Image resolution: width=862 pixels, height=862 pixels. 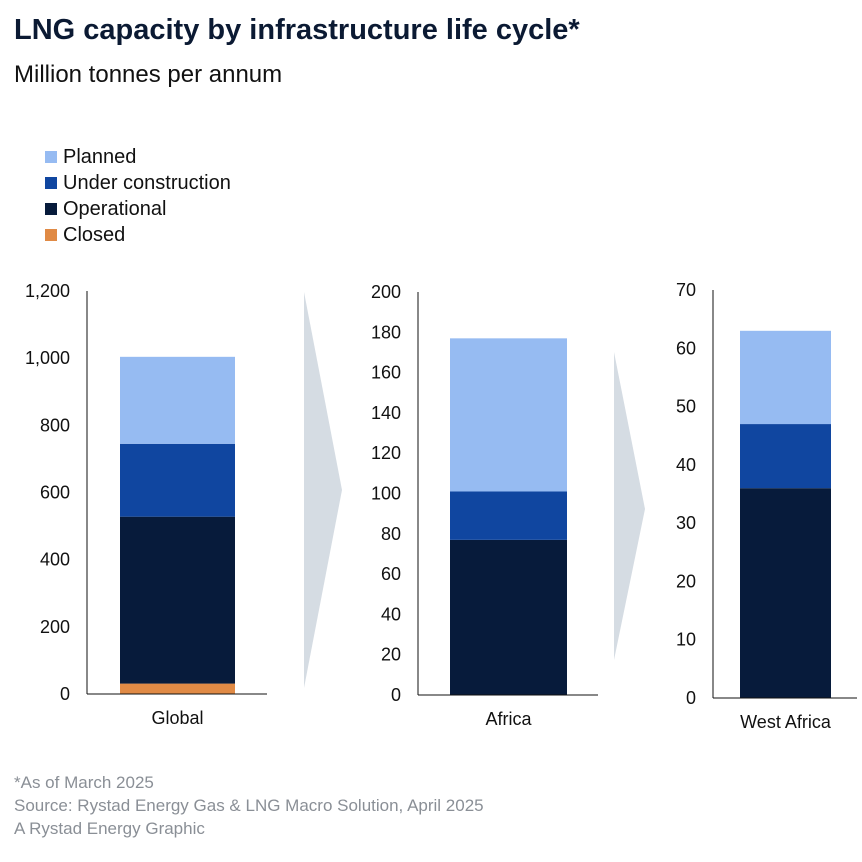 What do you see at coordinates (47, 291) in the screenshot?
I see `y-tick-label: 1,200` at bounding box center [47, 291].